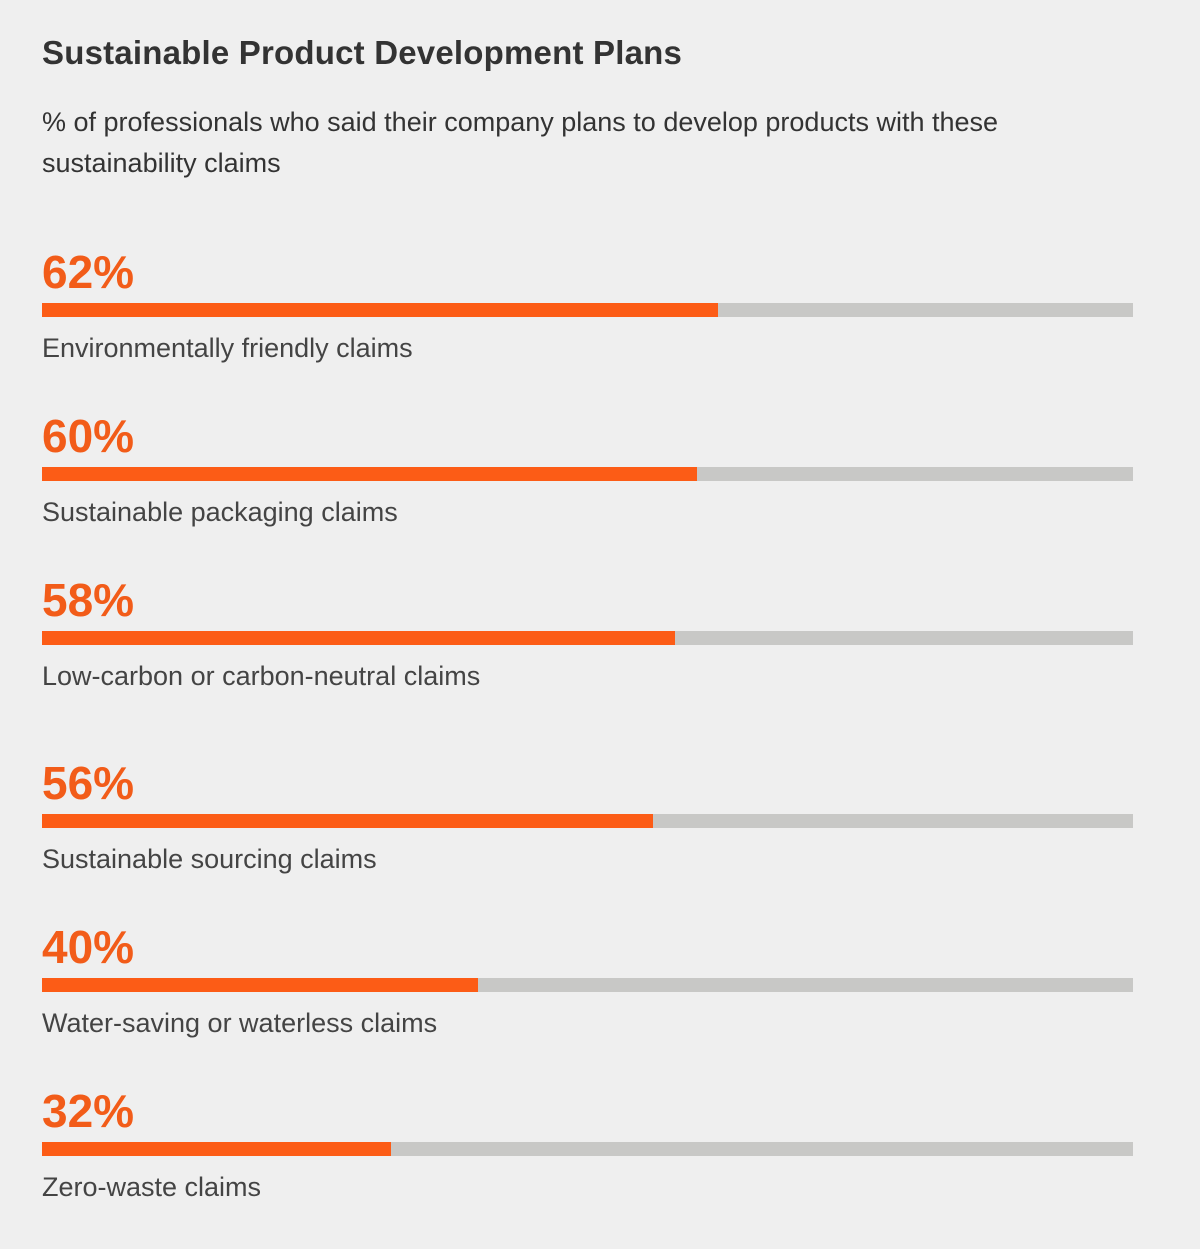  I want to click on value-label: 56%, so click(88, 783).